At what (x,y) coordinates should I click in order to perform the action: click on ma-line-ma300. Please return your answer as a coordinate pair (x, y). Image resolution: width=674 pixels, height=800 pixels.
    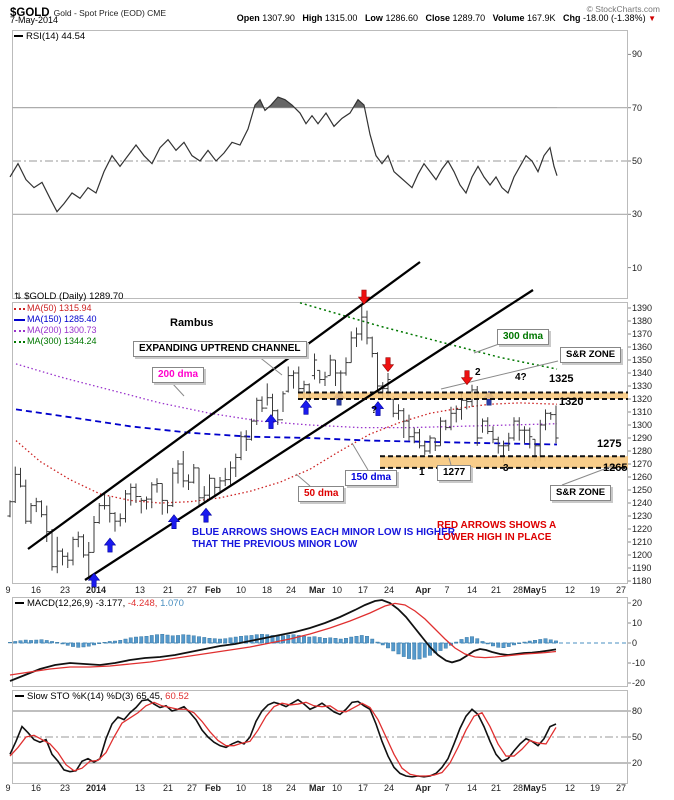
    Looking at the image, I should click on (428, 336).